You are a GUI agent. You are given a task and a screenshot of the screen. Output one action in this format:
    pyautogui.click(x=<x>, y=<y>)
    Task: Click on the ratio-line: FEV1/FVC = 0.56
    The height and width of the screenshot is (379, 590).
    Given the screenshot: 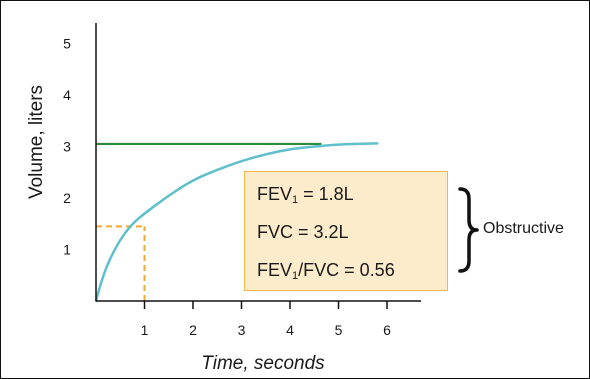 What is the action you would take?
    pyautogui.click(x=326, y=271)
    